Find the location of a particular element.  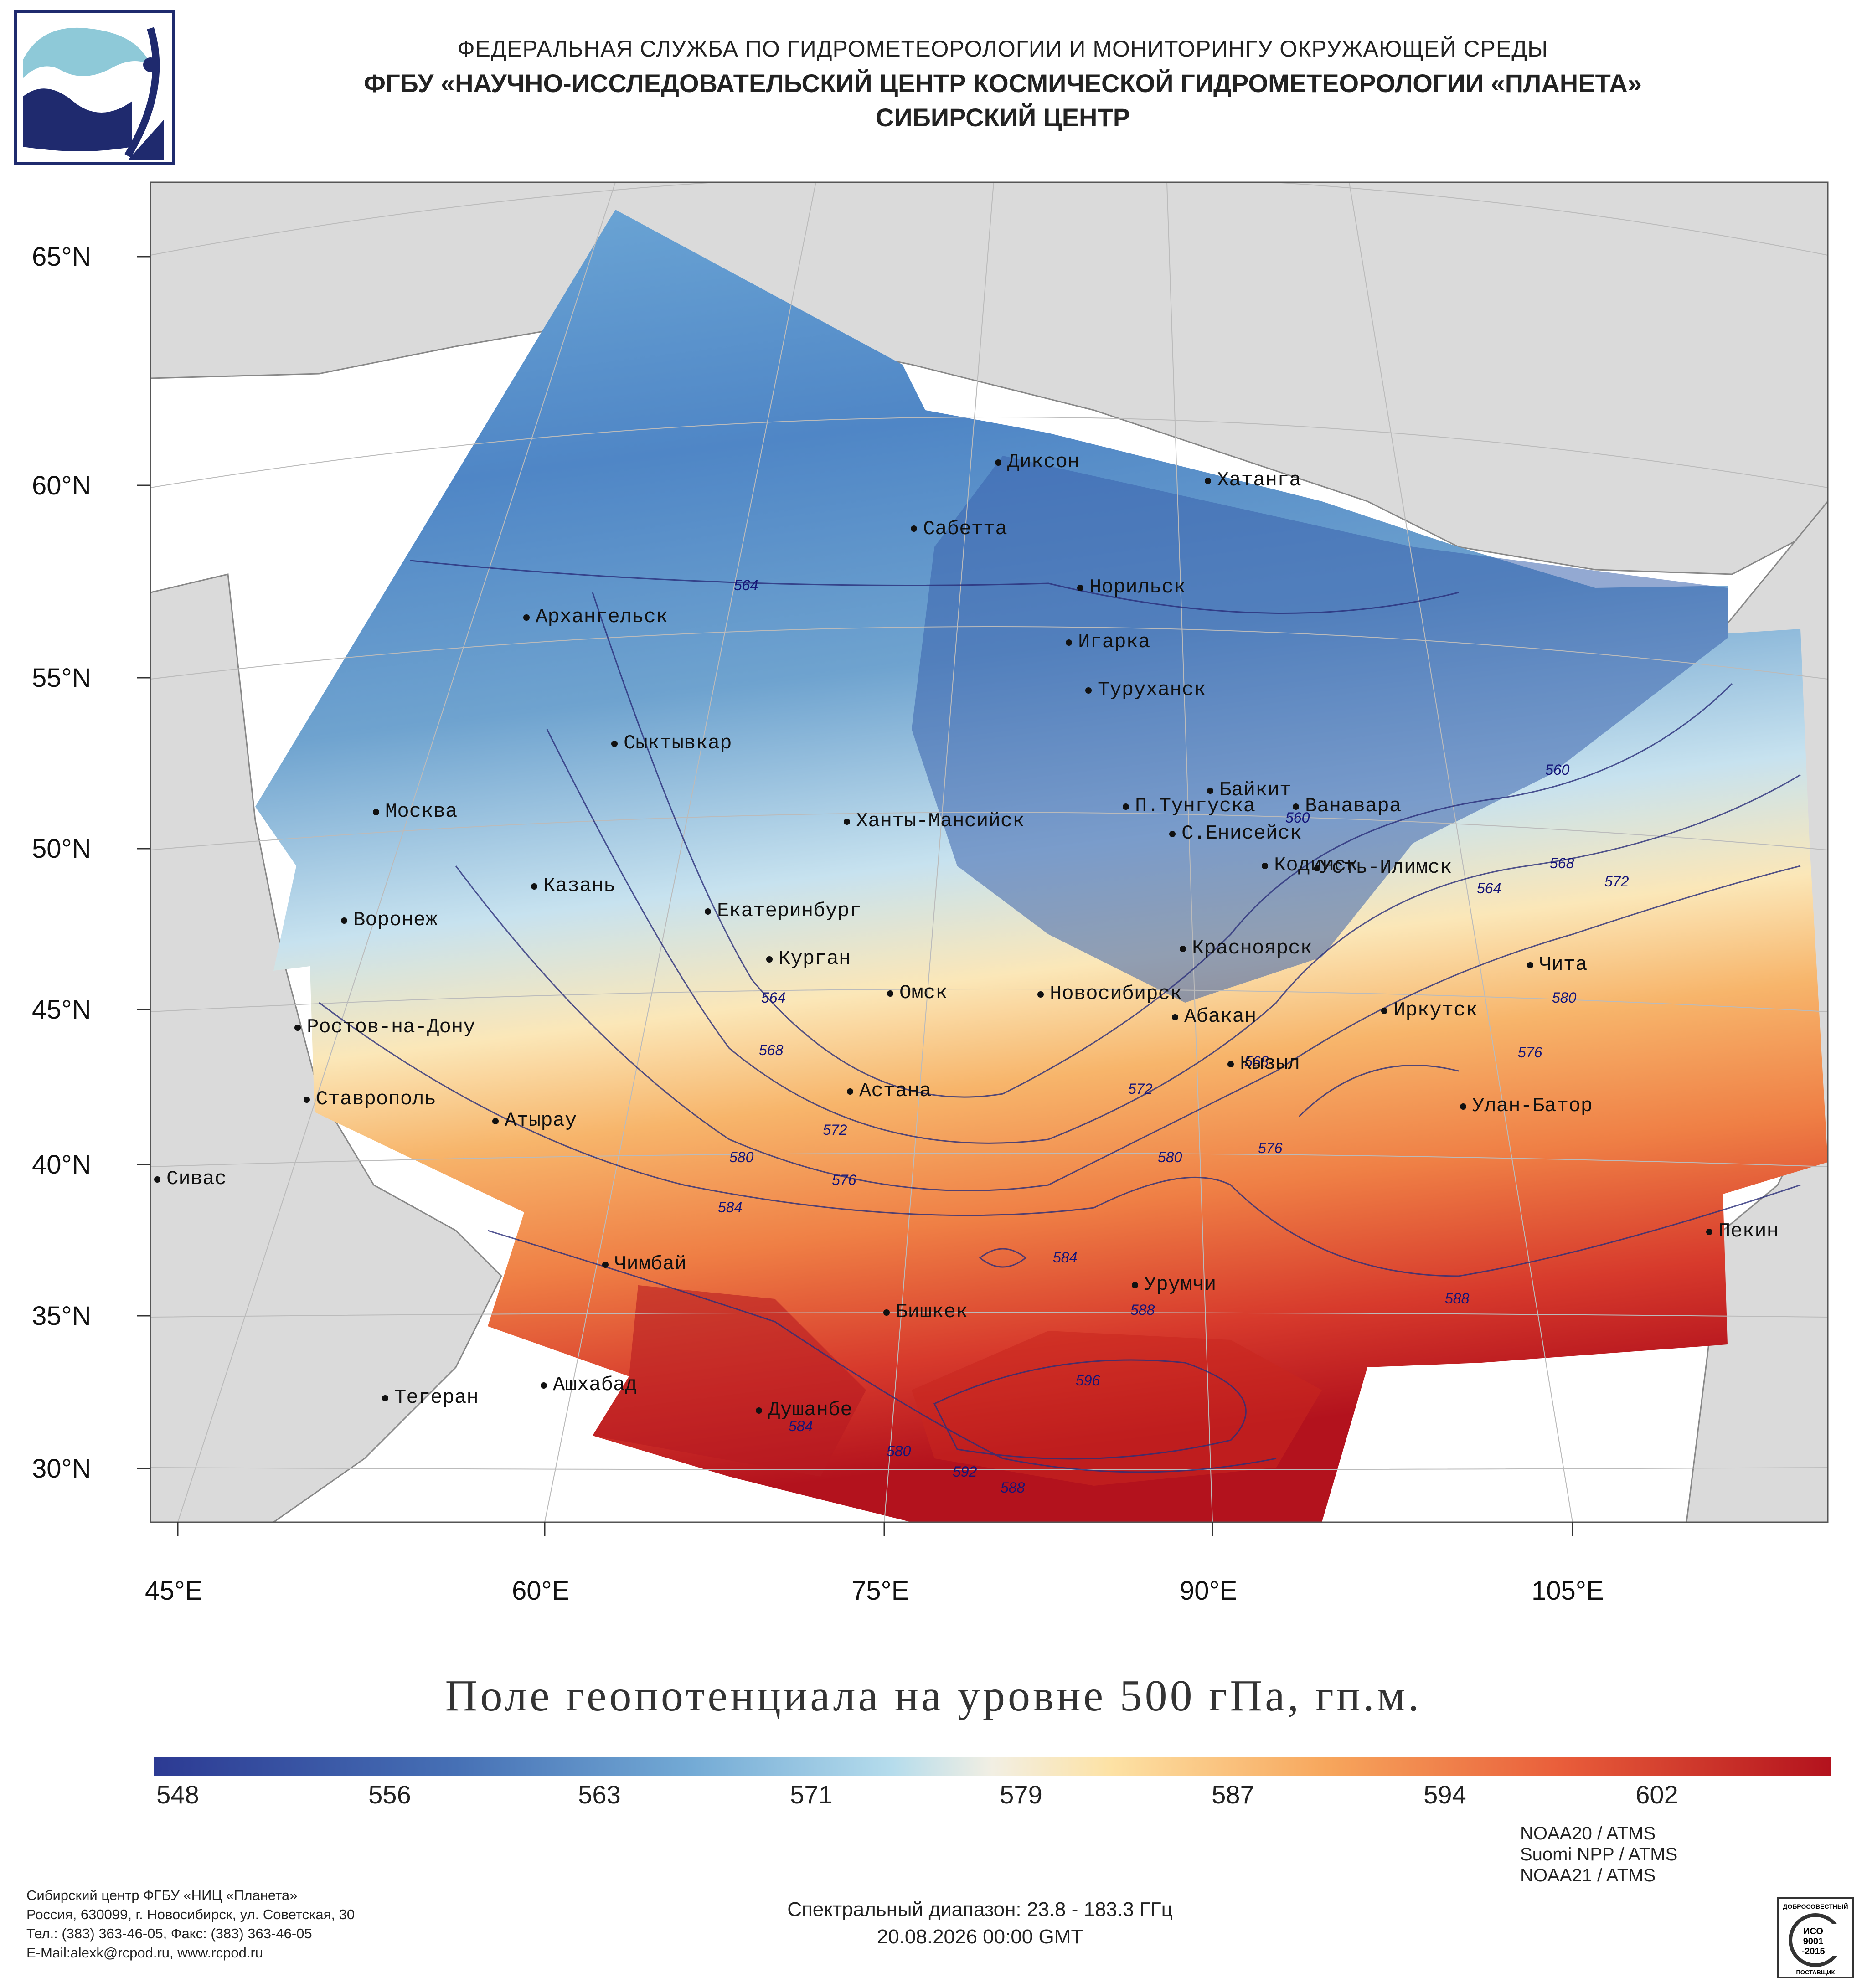

city-marker: П.Тунгуска is located at coordinates (1189, 806).